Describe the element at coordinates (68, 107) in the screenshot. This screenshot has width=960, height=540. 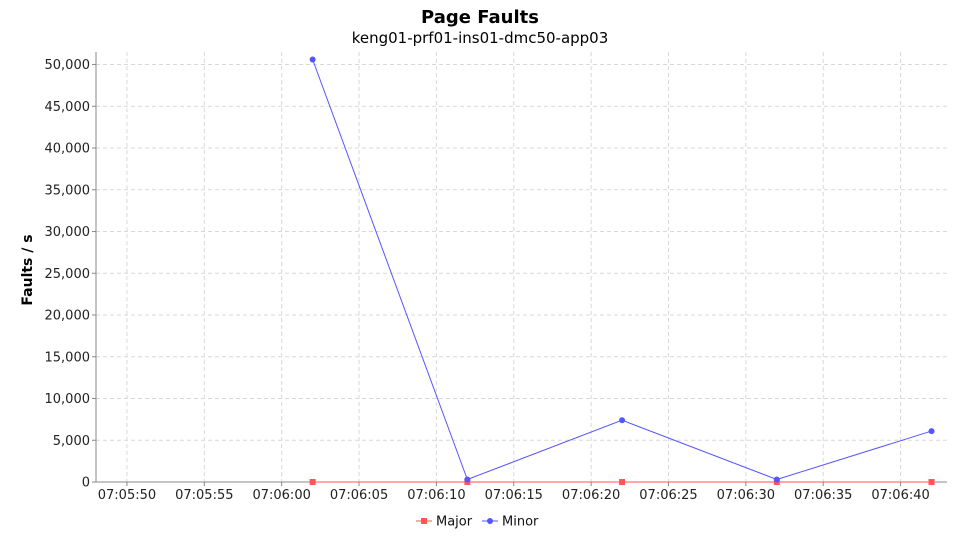
I see `y-tick-label: 45,000` at that location.